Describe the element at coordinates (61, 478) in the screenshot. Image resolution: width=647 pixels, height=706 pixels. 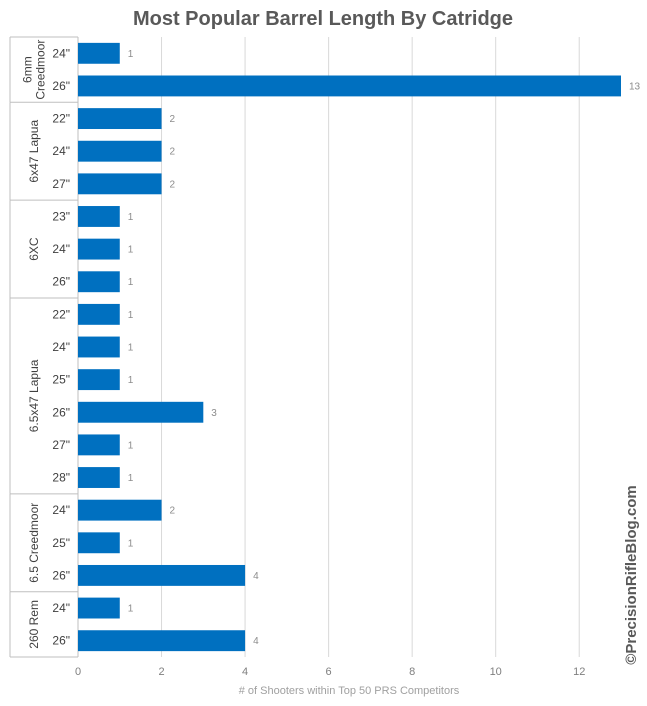
I see `category-label: 28"` at that location.